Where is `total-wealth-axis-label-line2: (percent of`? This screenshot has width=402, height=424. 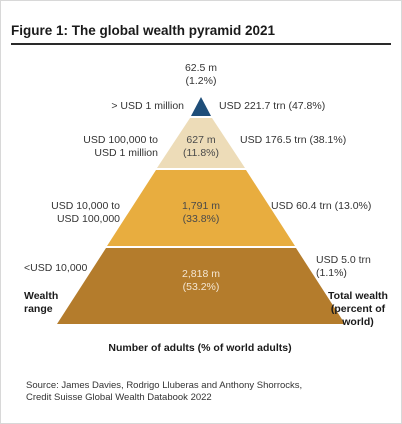
total-wealth-axis-label-line2: (percent of is located at coordinates (358, 309).